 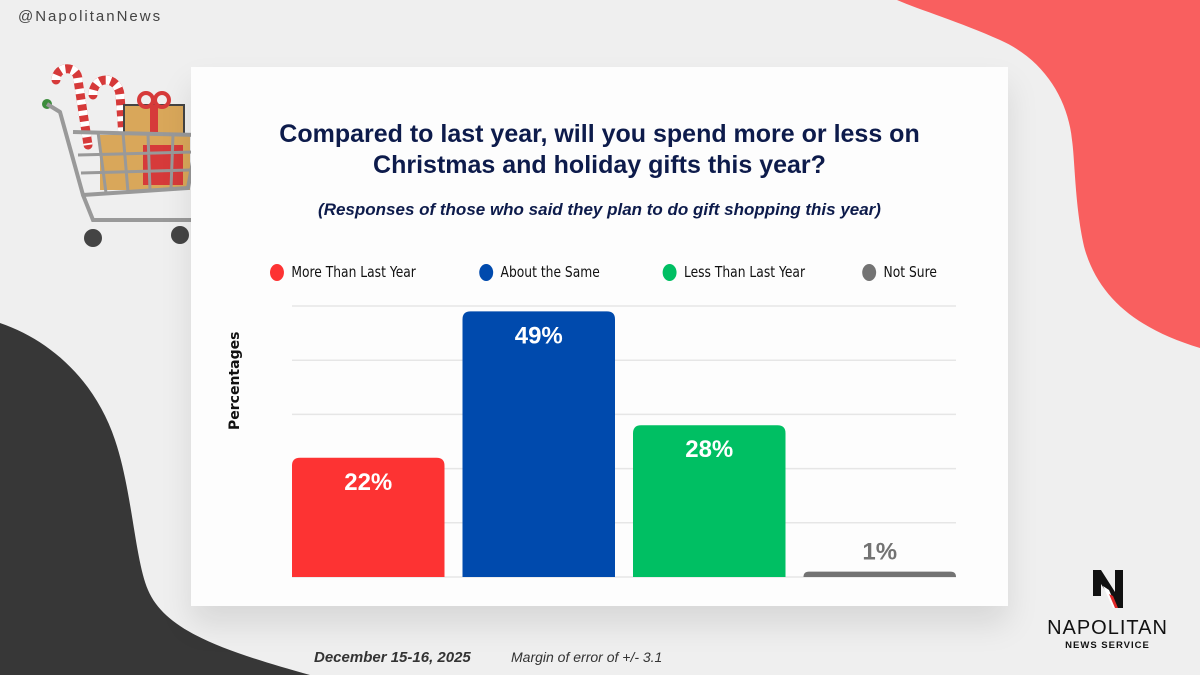 What do you see at coordinates (709, 449) in the screenshot?
I see `data-label: 28%` at bounding box center [709, 449].